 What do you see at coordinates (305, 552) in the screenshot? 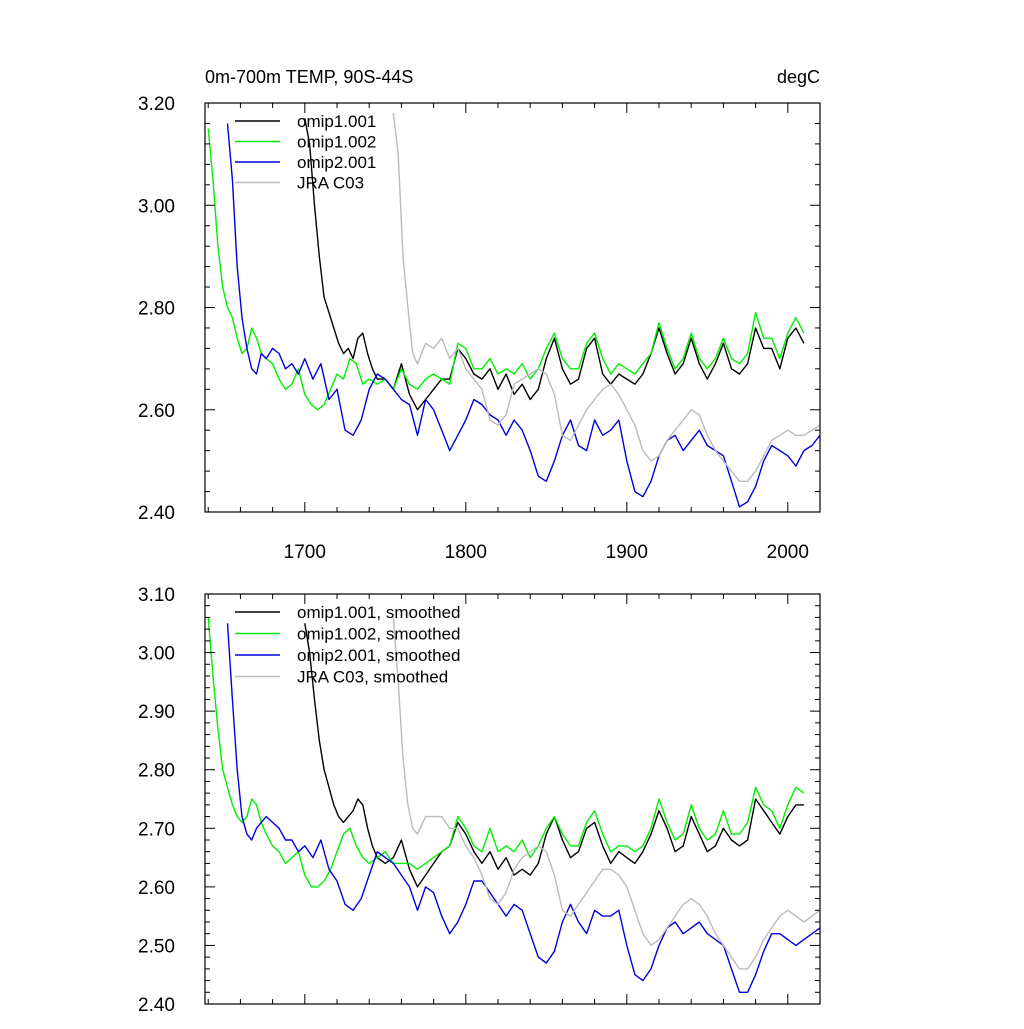
I see `x-tick-label: 1700` at bounding box center [305, 552].